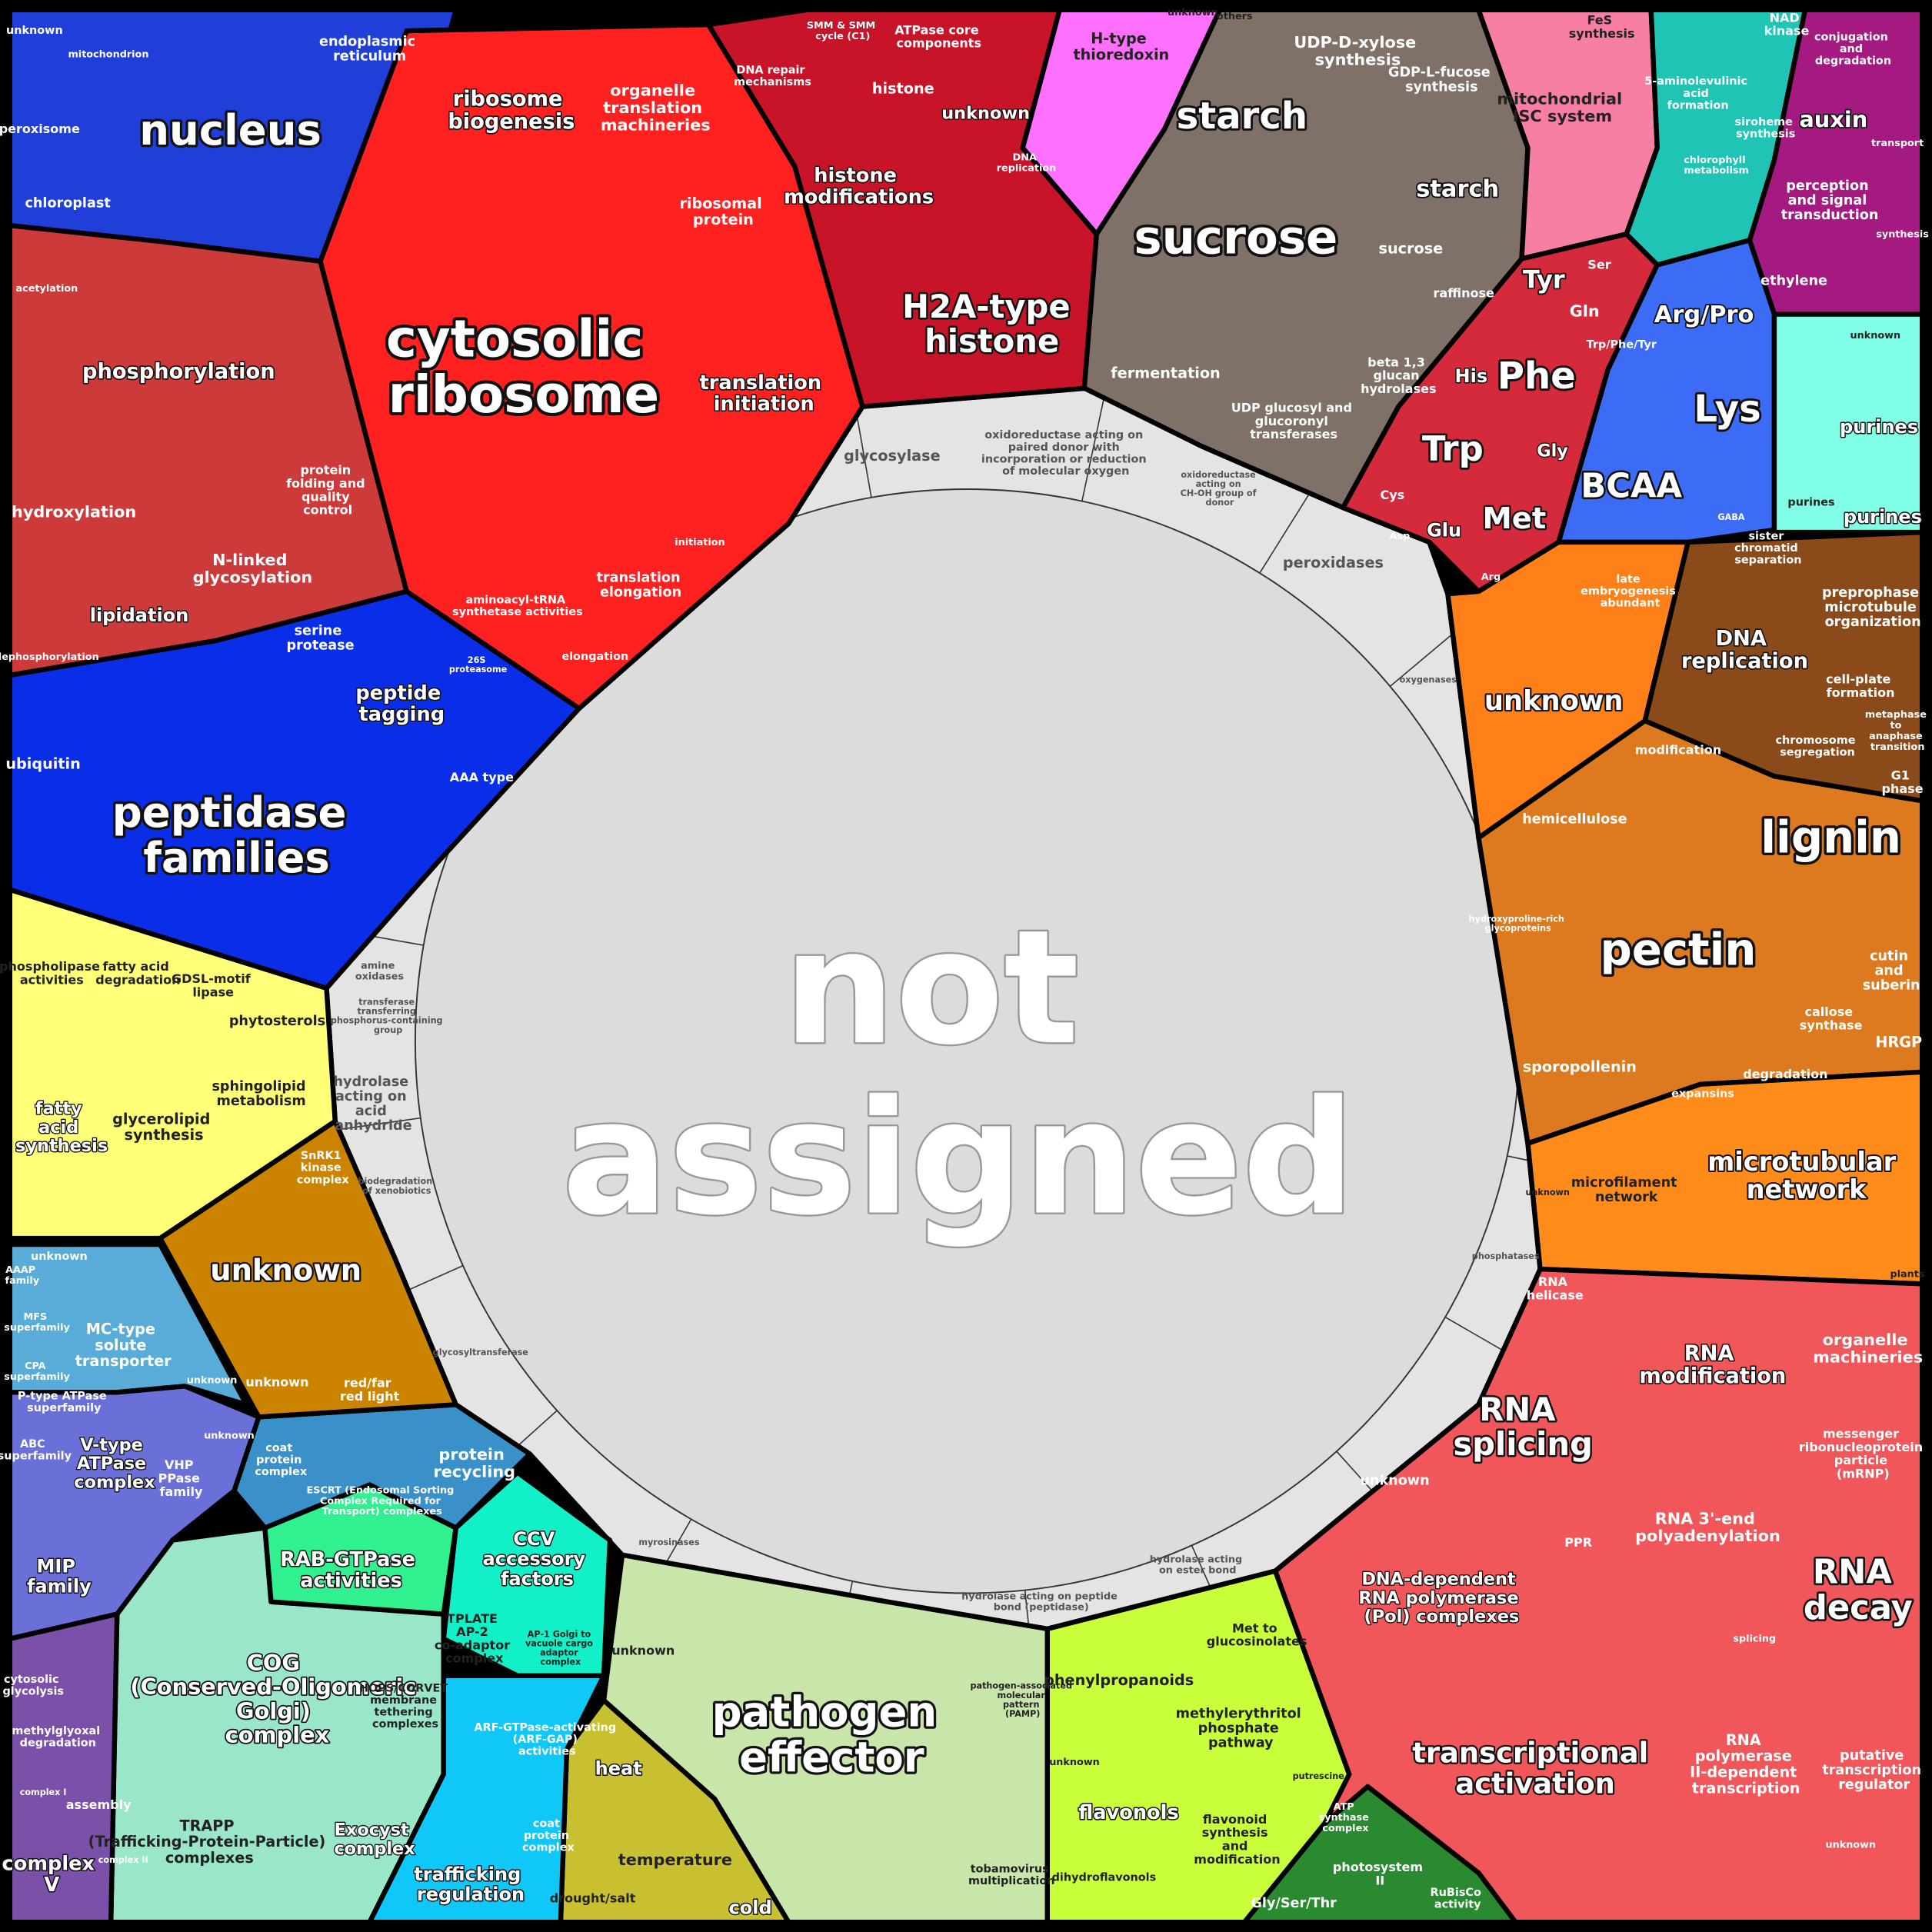 This screenshot has width=1932, height=1932. I want to click on label-line: trafficking, so click(470, 1874).